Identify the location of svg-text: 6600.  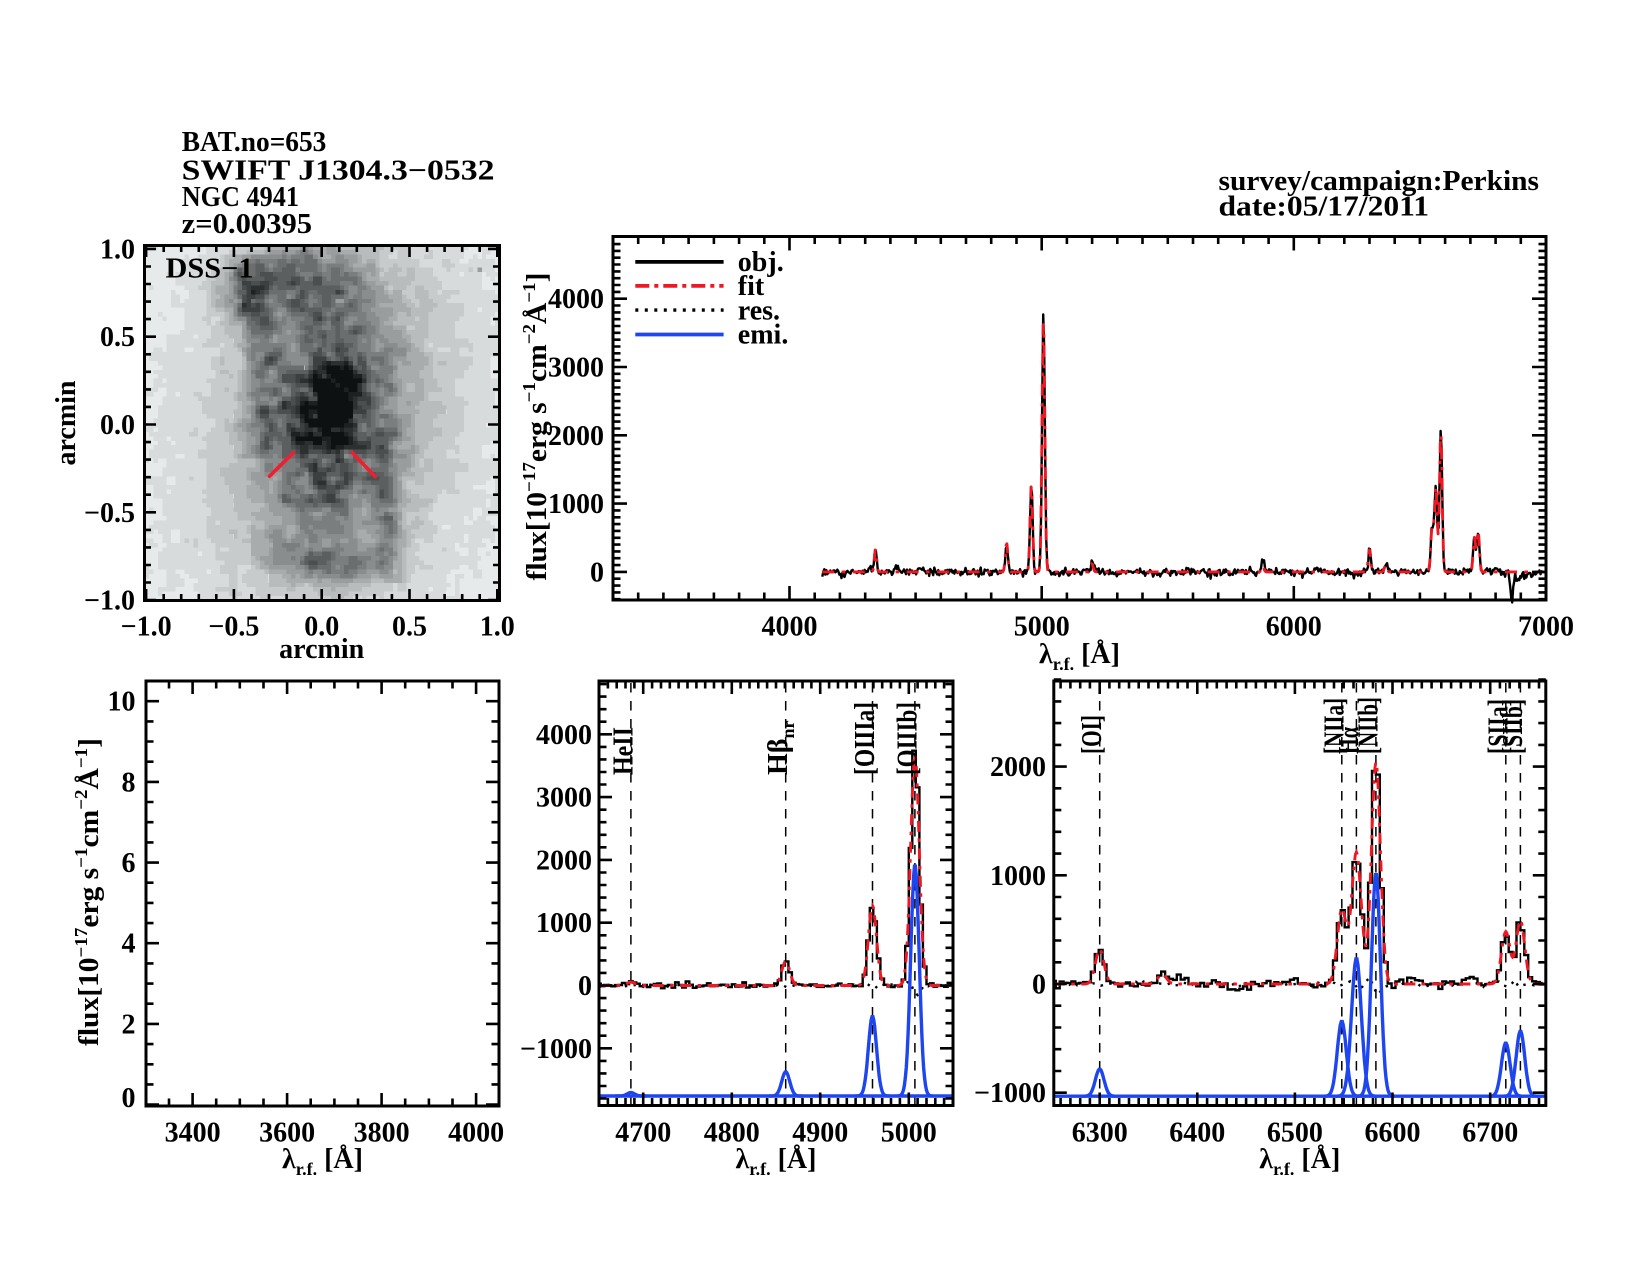
(1393, 1133).